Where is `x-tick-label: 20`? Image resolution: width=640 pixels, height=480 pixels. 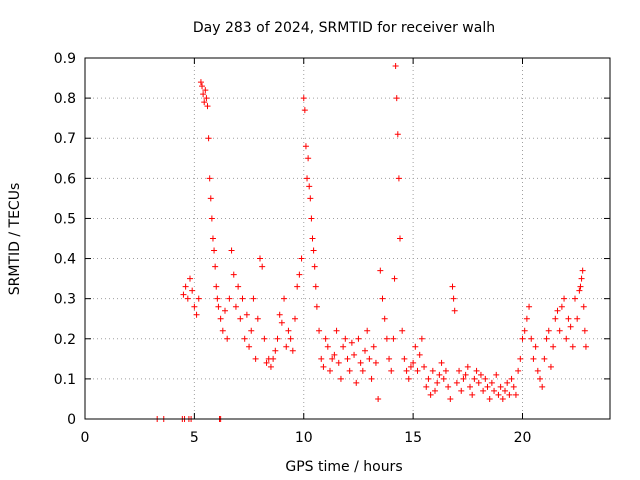
x-tick-label: 20 is located at coordinates (523, 438).